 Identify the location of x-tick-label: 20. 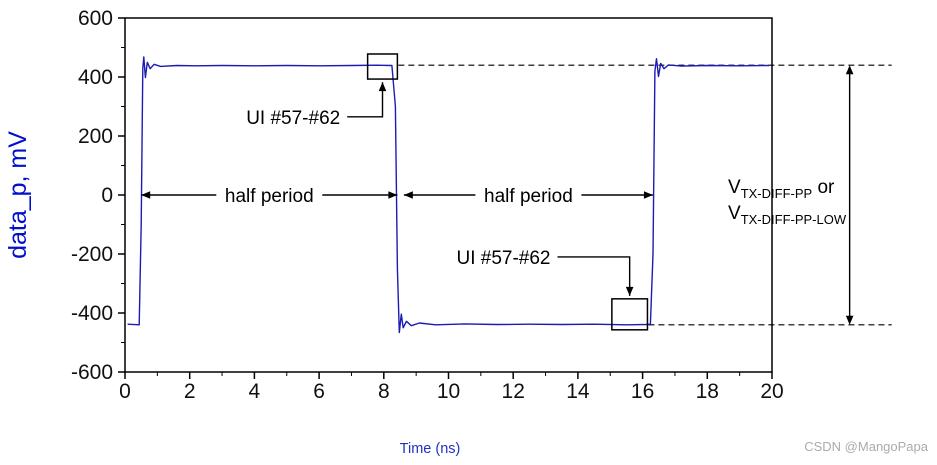
(771, 391).